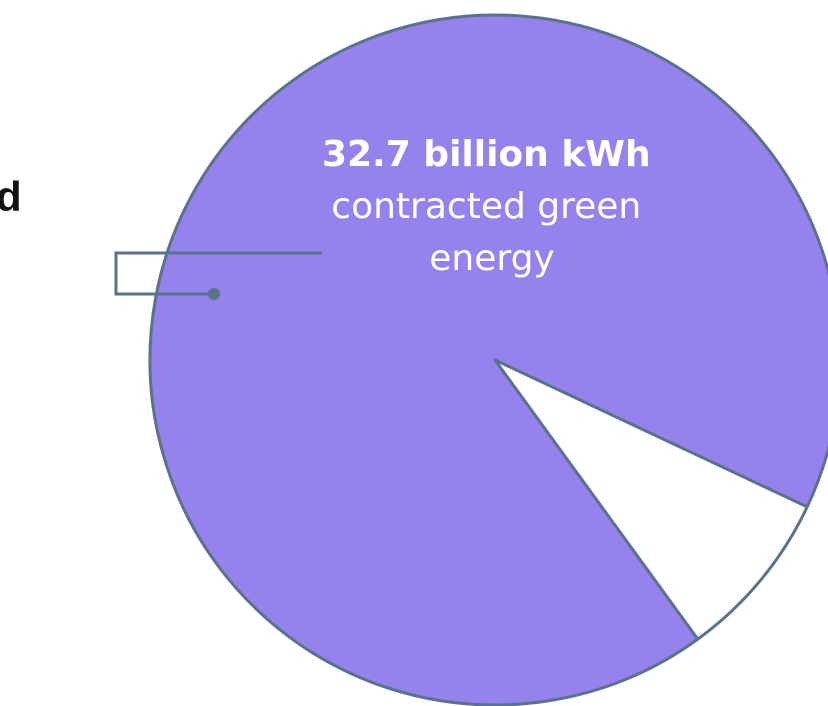 Image resolution: width=828 pixels, height=706 pixels. I want to click on slice-label-line-1: 32.7 billion kWh, so click(486, 154).